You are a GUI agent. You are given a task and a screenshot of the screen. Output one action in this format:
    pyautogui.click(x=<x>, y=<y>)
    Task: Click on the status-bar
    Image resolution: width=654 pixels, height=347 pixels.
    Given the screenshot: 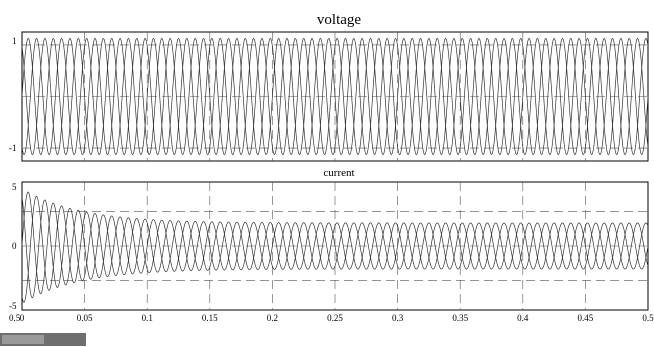 What is the action you would take?
    pyautogui.click(x=43, y=339)
    